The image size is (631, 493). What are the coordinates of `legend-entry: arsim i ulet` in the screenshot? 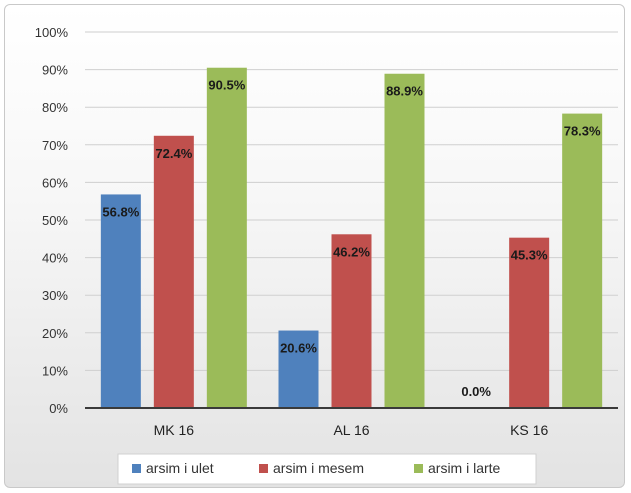 It's located at (180, 468).